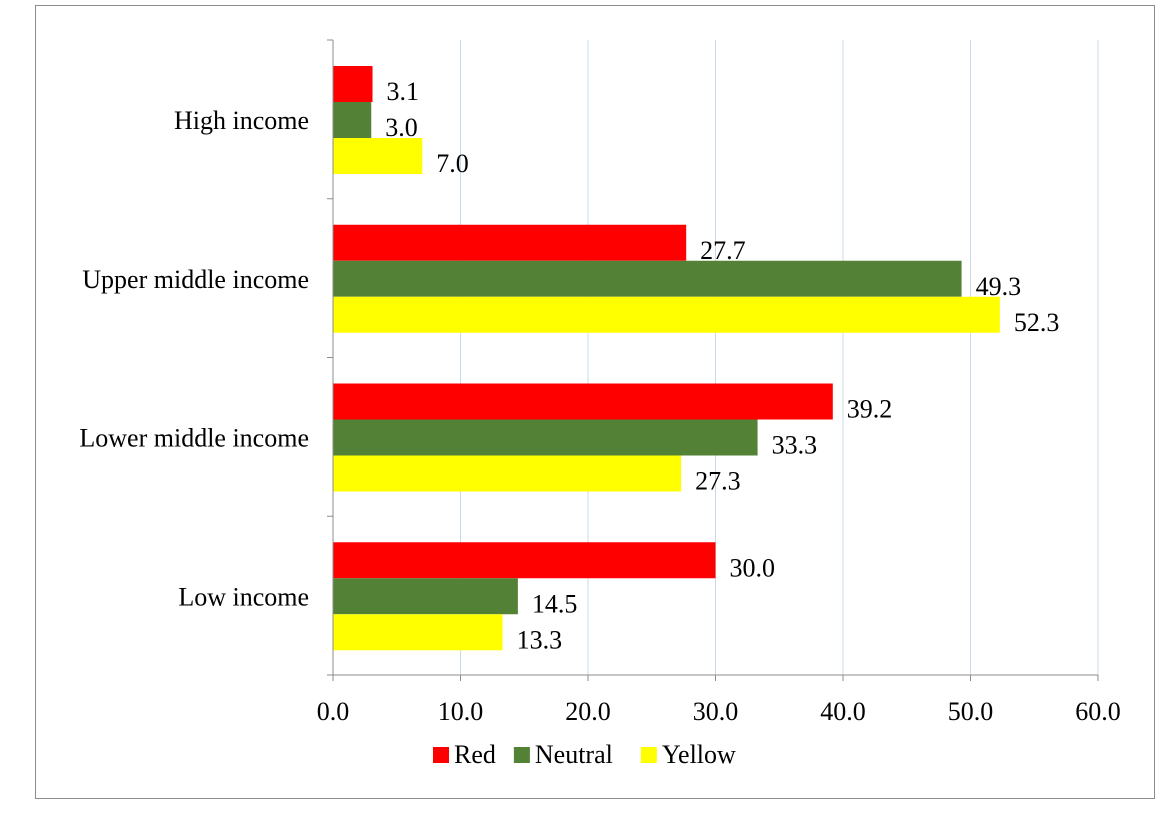 The image size is (1176, 813). I want to click on legend-swatch-red, so click(441, 755).